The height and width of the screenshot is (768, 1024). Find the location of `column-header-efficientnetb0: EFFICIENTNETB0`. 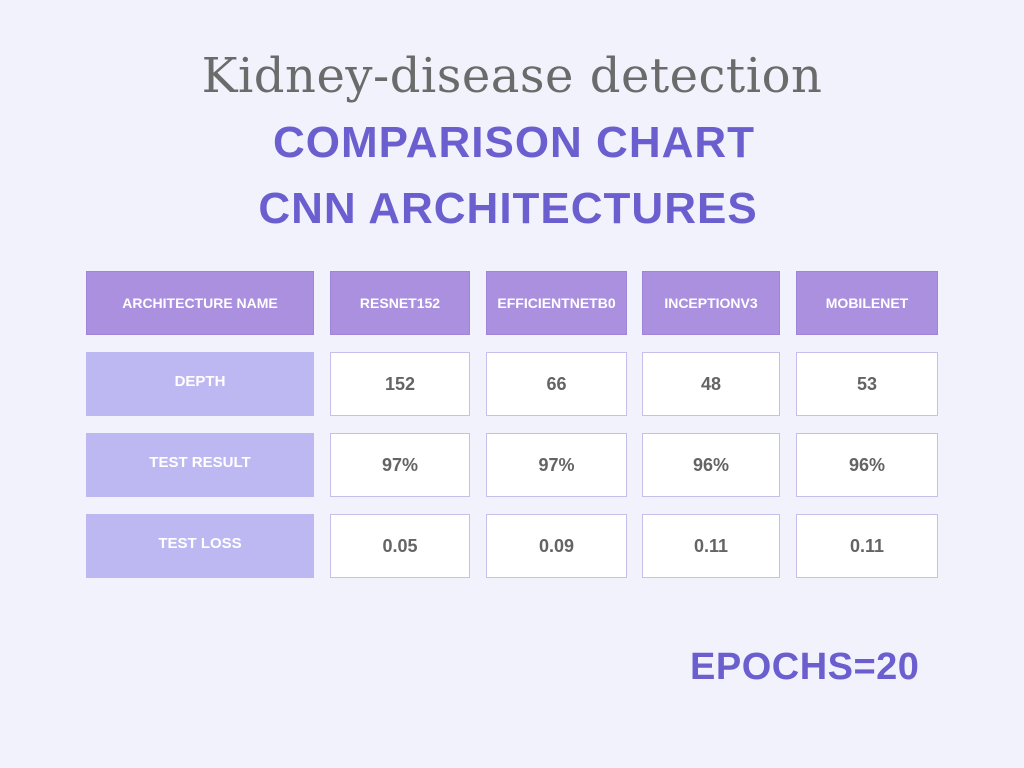

column-header-efficientnetb0: EFFICIENTNETB0 is located at coordinates (556, 303).